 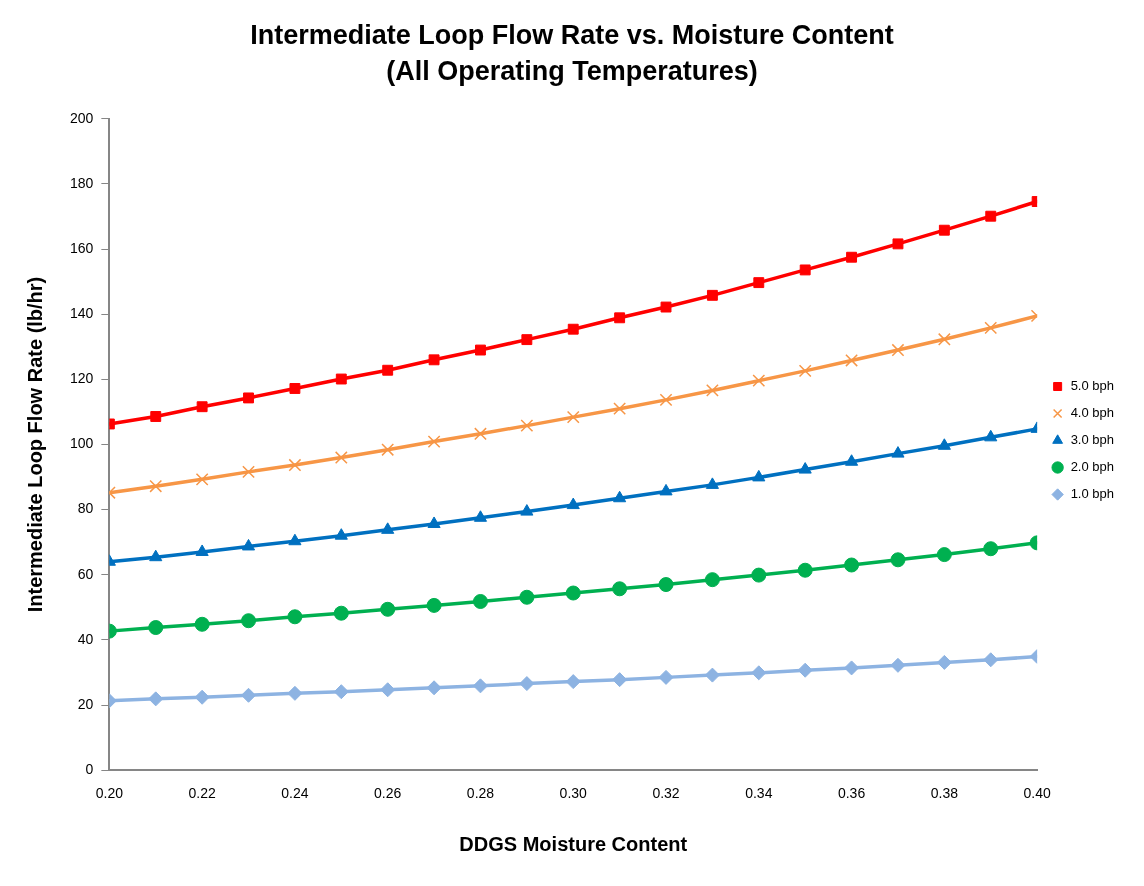 I want to click on x-tick-label: 0.24, so click(x=295, y=793).